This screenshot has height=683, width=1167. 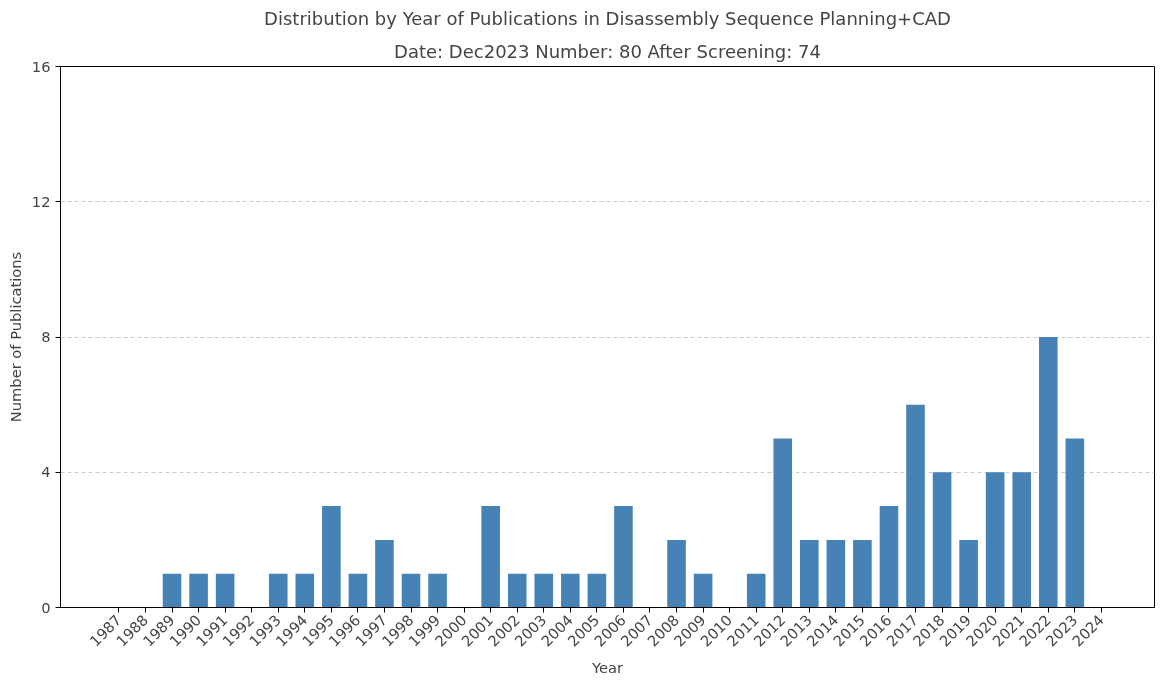 I want to click on y-axis-title: Number of Publications, so click(x=15, y=337).